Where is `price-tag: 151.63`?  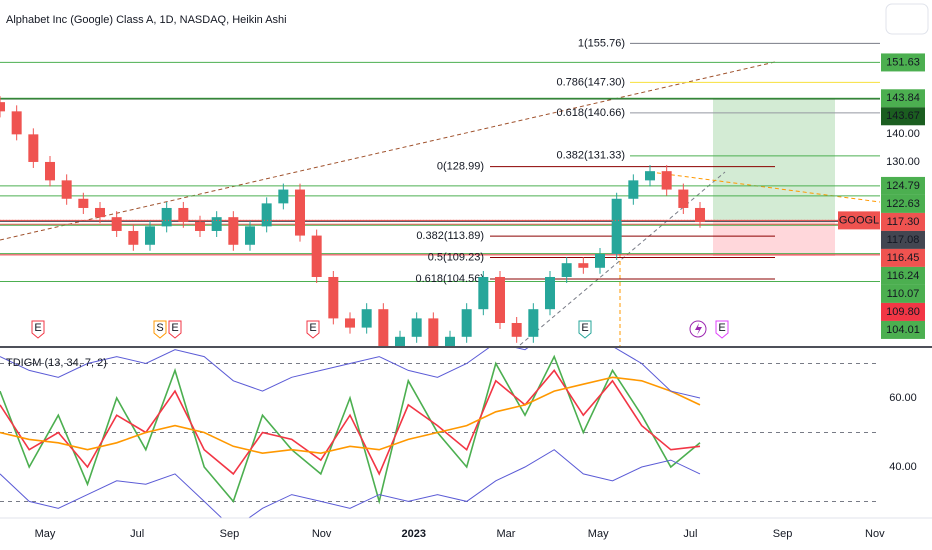 price-tag: 151.63 is located at coordinates (903, 62).